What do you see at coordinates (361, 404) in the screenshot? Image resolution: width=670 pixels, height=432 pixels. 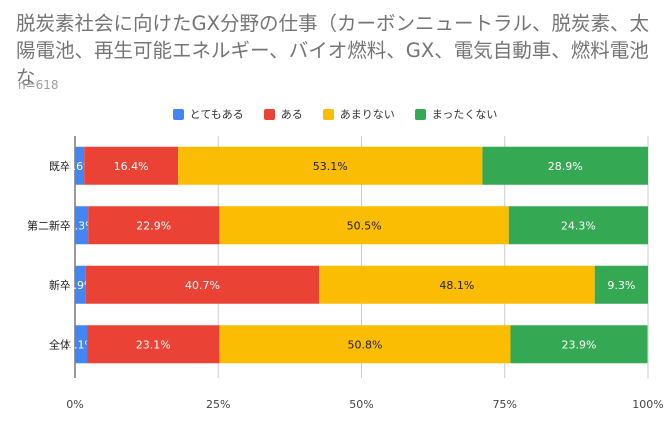 I see `x-tick-label: 50%` at bounding box center [361, 404].